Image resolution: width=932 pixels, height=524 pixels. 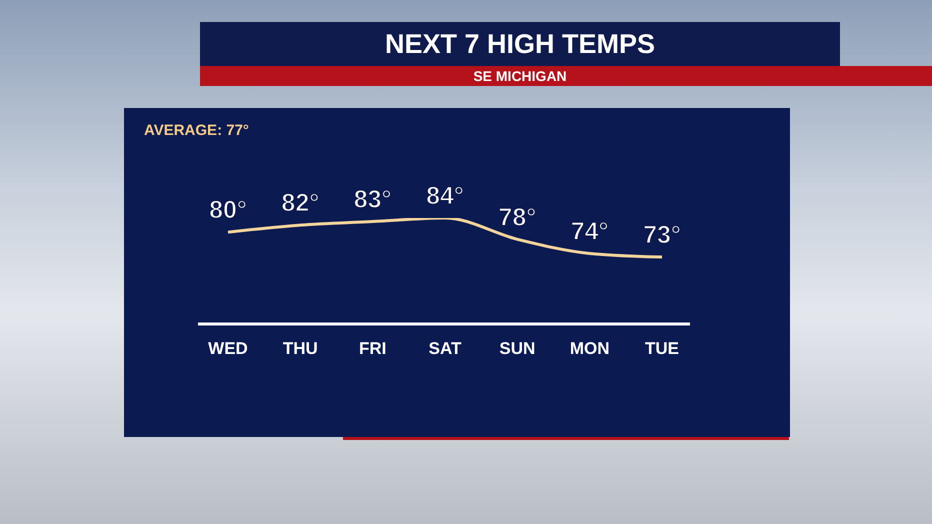 I want to click on x-tick-label: FRI, so click(x=372, y=348).